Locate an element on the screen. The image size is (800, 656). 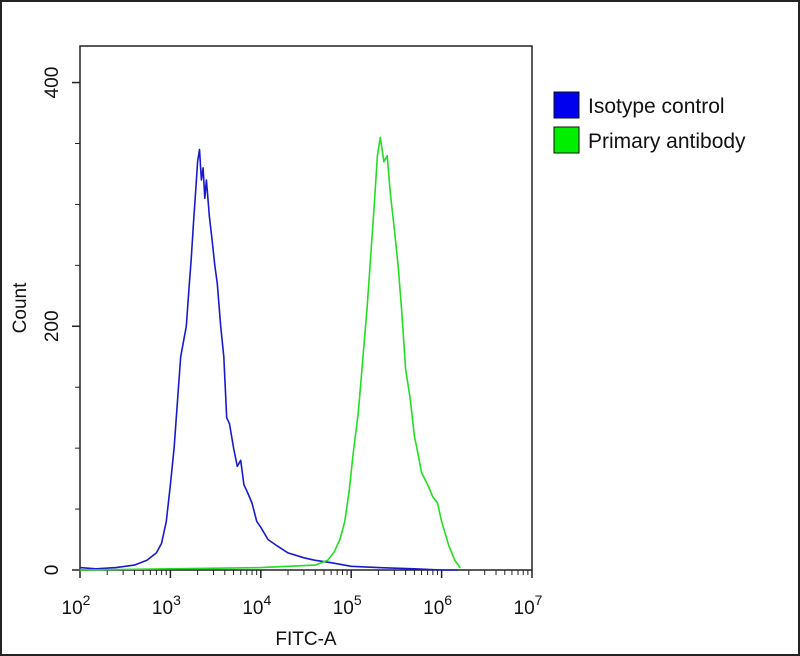
y-tick-labels: 0 200 400 is located at coordinates (52, 321).